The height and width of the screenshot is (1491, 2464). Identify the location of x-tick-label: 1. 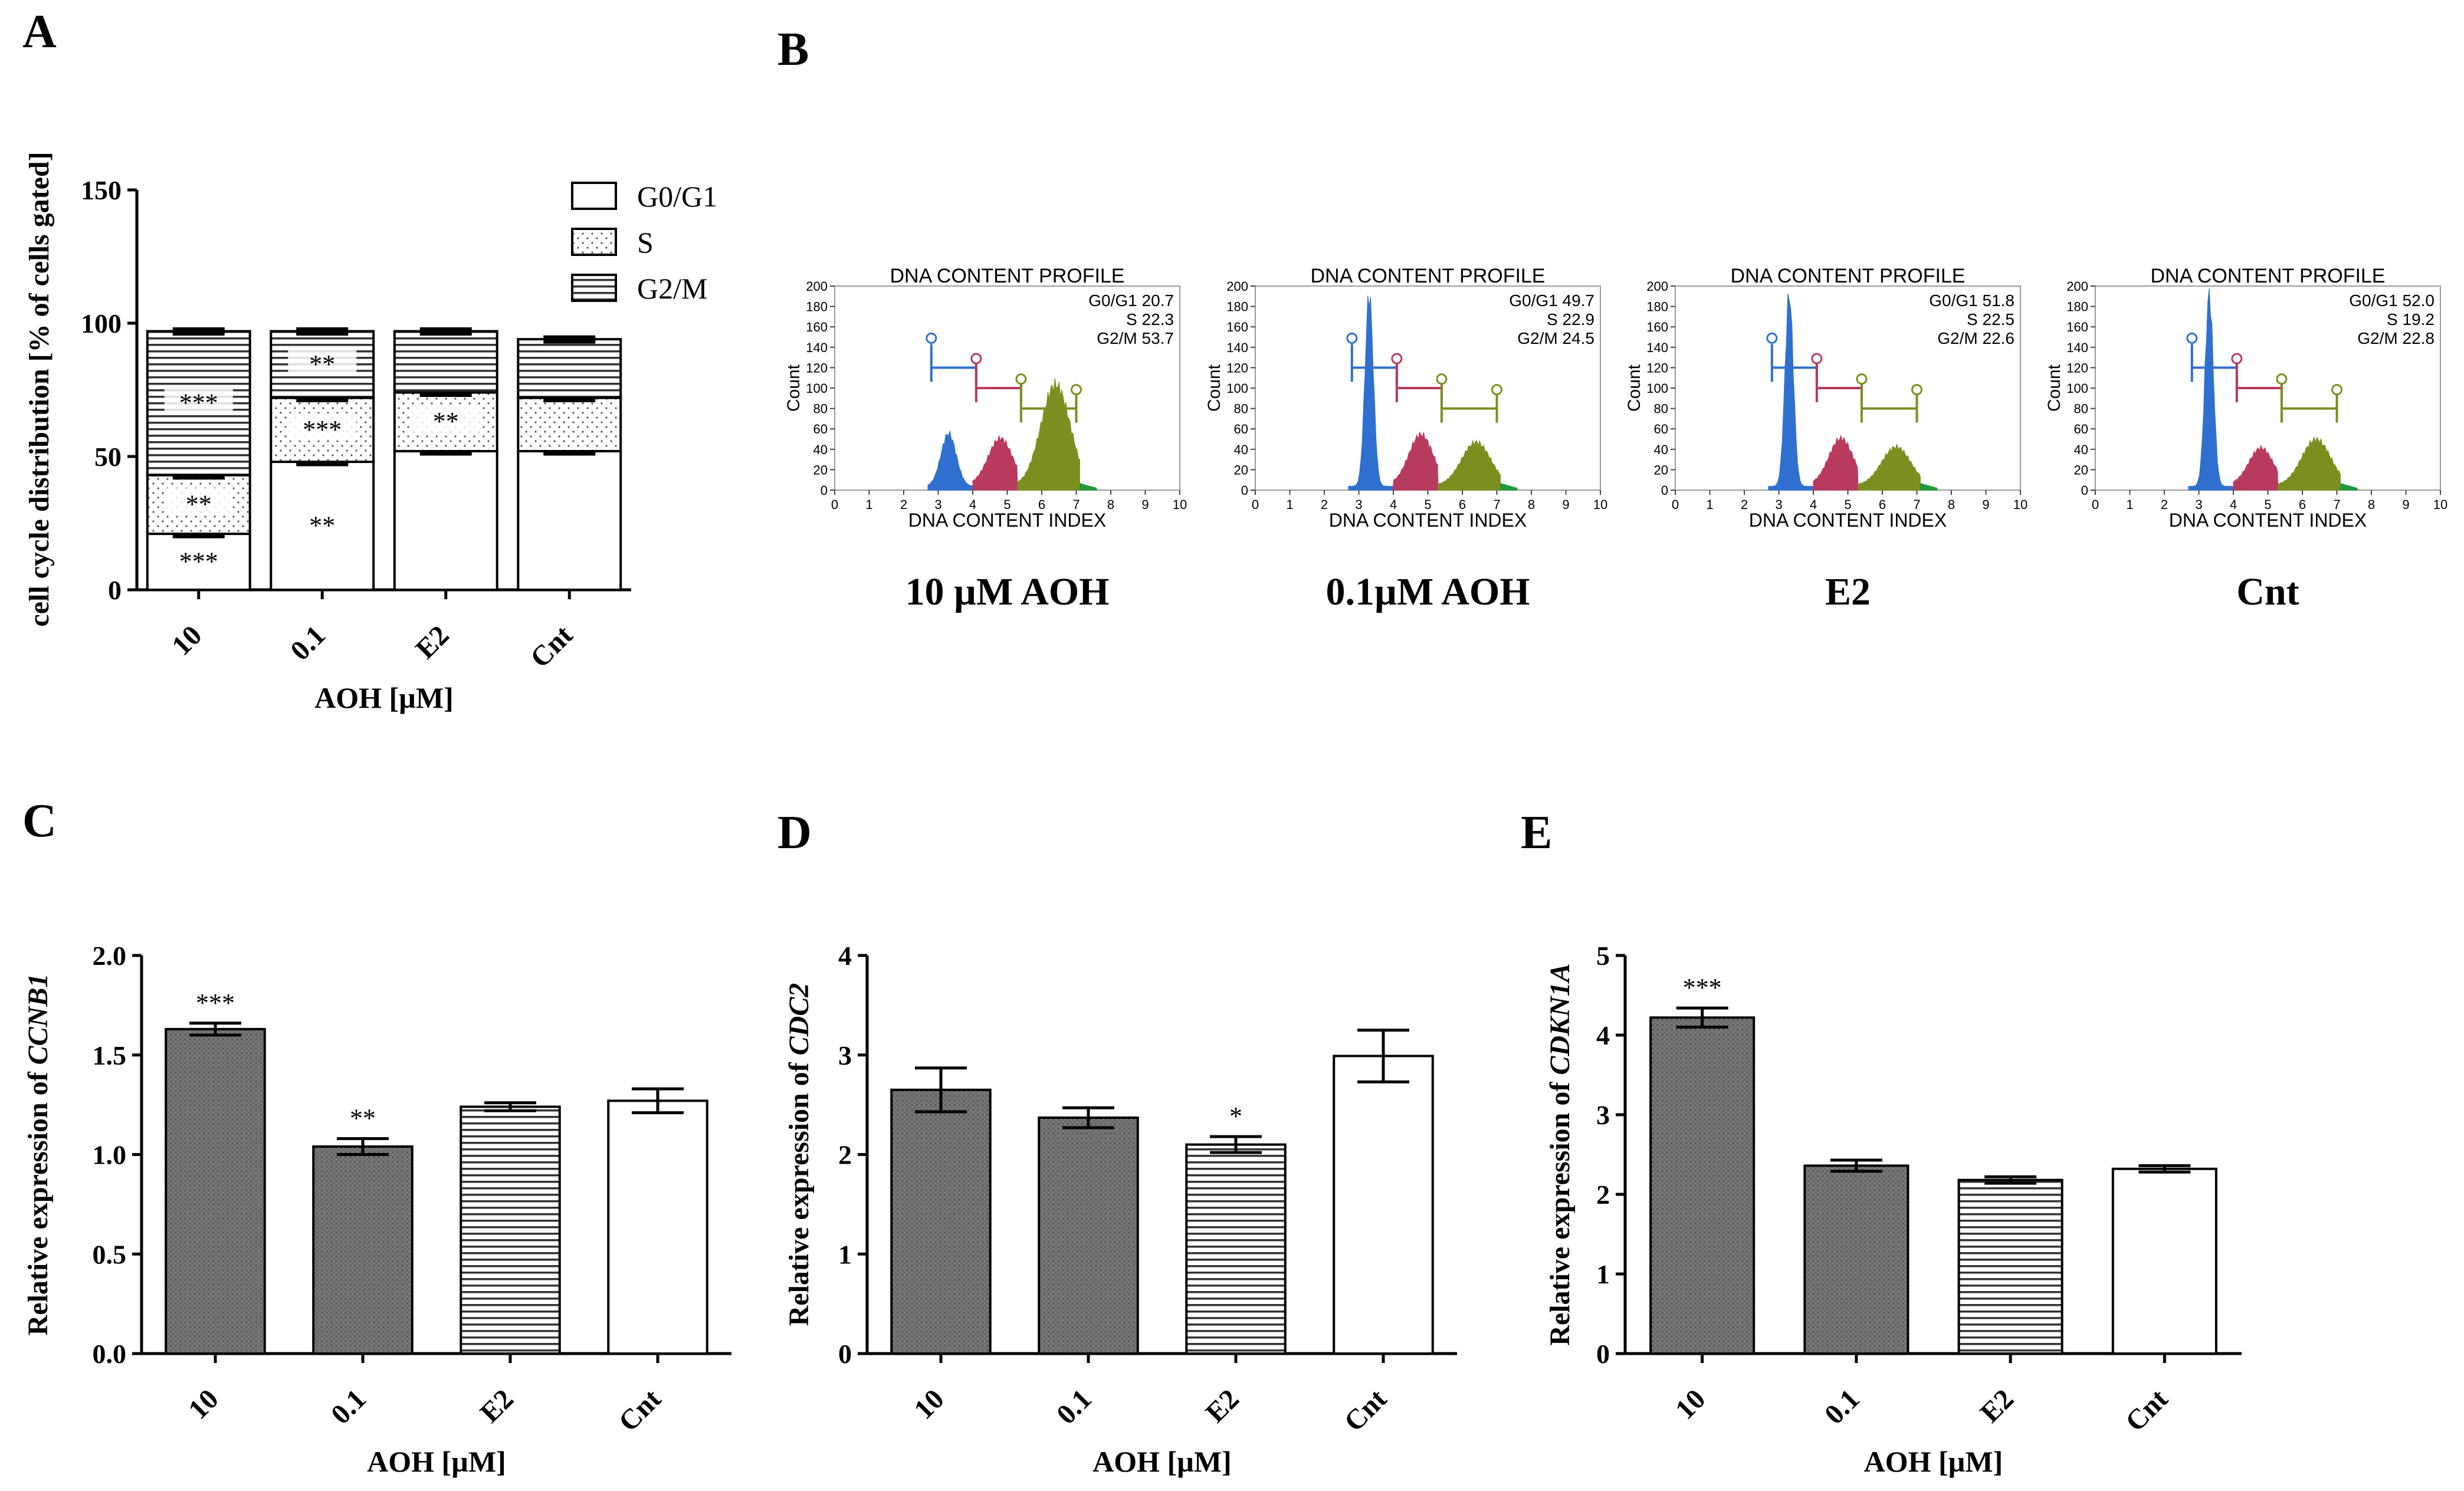
(1289, 504).